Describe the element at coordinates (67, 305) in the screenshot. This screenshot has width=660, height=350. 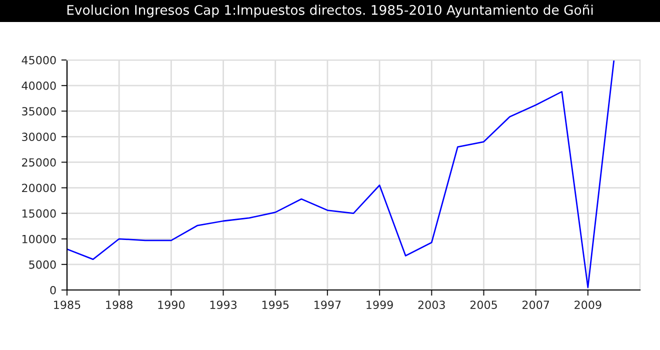
I see `x-tick-label: 1985` at that location.